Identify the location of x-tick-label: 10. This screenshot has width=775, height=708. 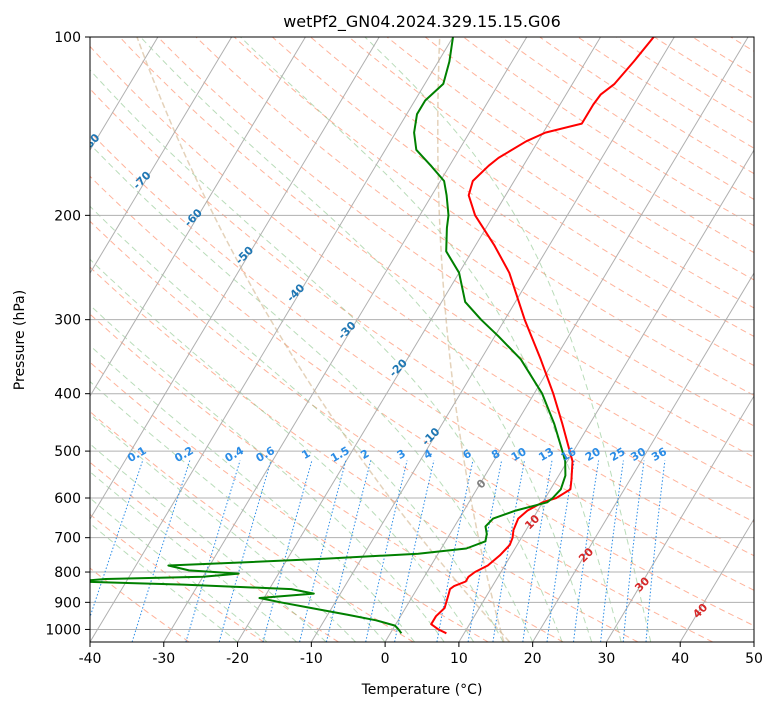
(459, 659).